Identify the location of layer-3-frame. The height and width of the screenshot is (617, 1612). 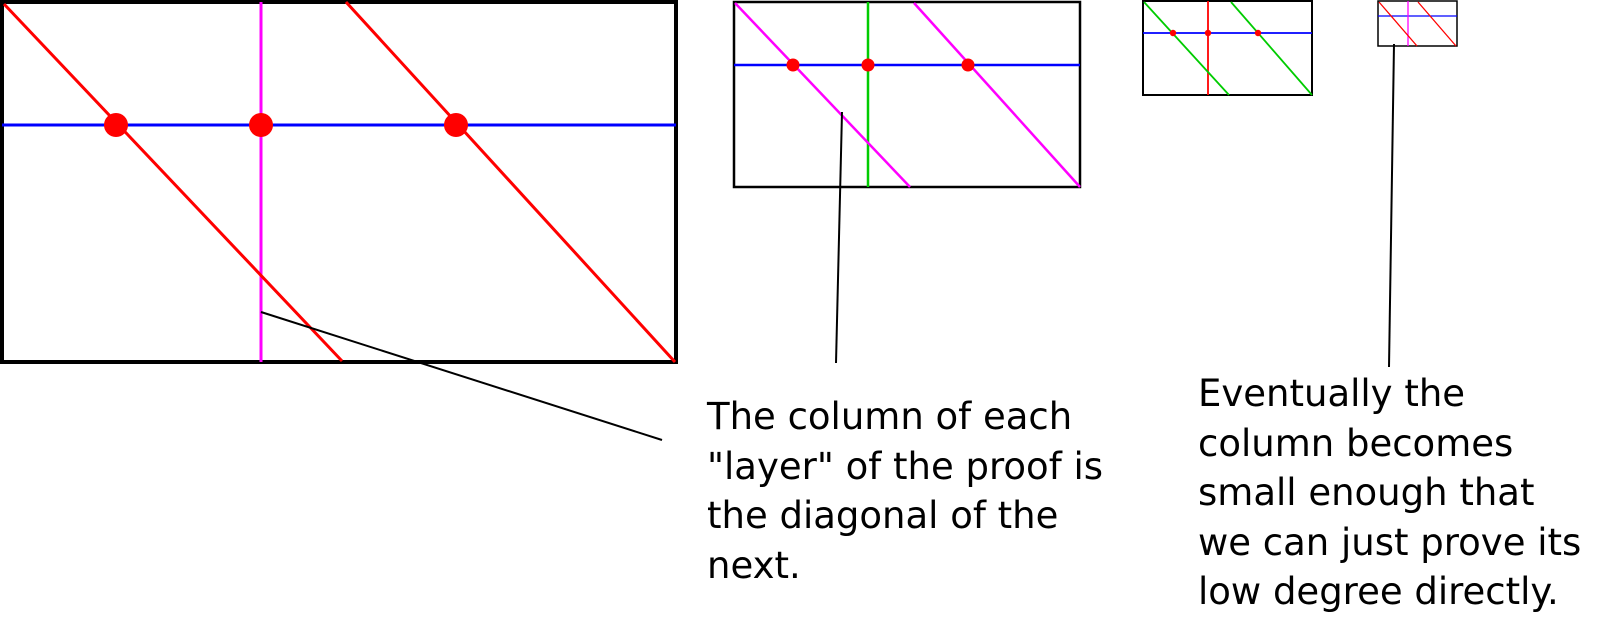
(1227, 48).